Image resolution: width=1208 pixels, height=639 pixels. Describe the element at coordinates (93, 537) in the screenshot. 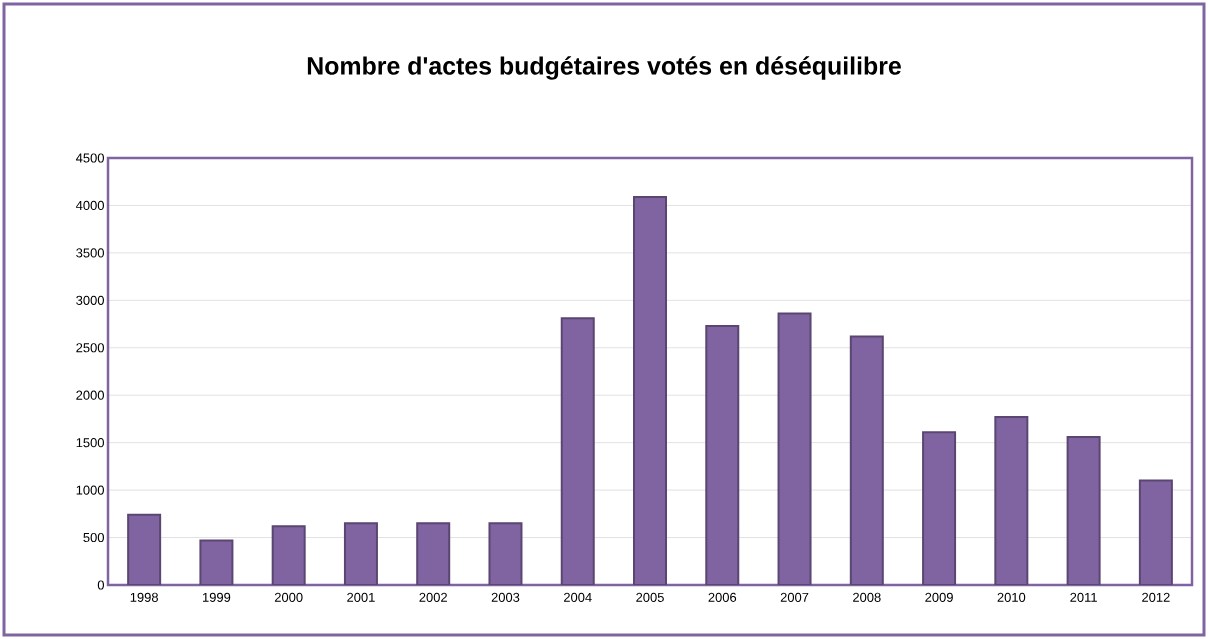

I see `y-tick-label: 500` at that location.